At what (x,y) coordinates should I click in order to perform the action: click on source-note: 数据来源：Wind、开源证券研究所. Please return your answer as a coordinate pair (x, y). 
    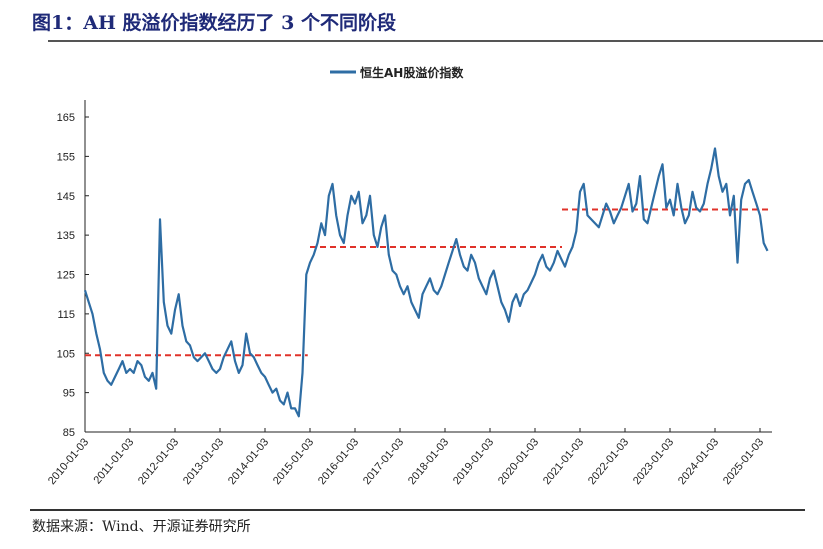
    Looking at the image, I should click on (141, 527).